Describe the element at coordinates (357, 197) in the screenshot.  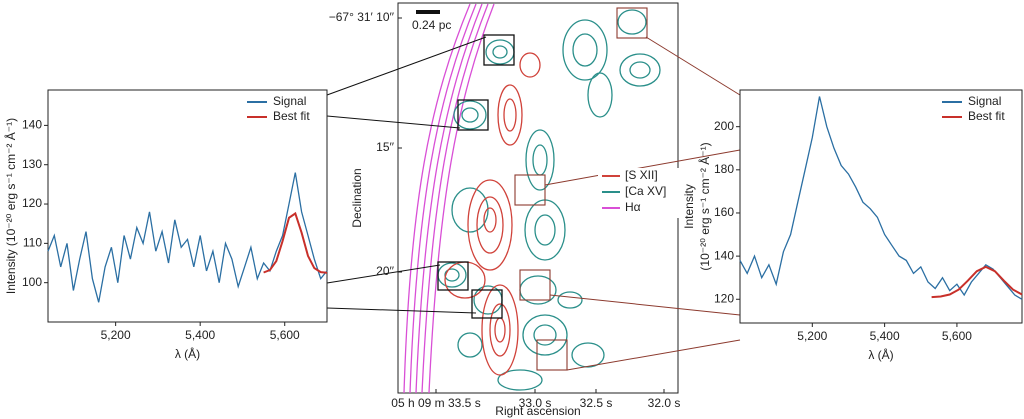
I see `y-axis-label: Declination` at that location.